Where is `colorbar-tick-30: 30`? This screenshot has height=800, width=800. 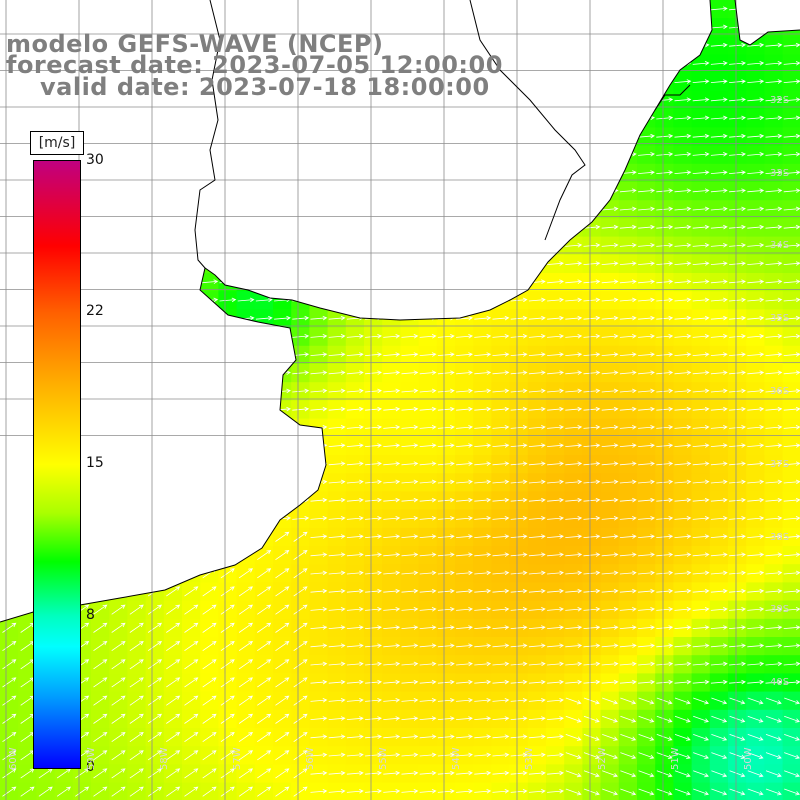
colorbar-tick-30: 30 is located at coordinates (95, 160).